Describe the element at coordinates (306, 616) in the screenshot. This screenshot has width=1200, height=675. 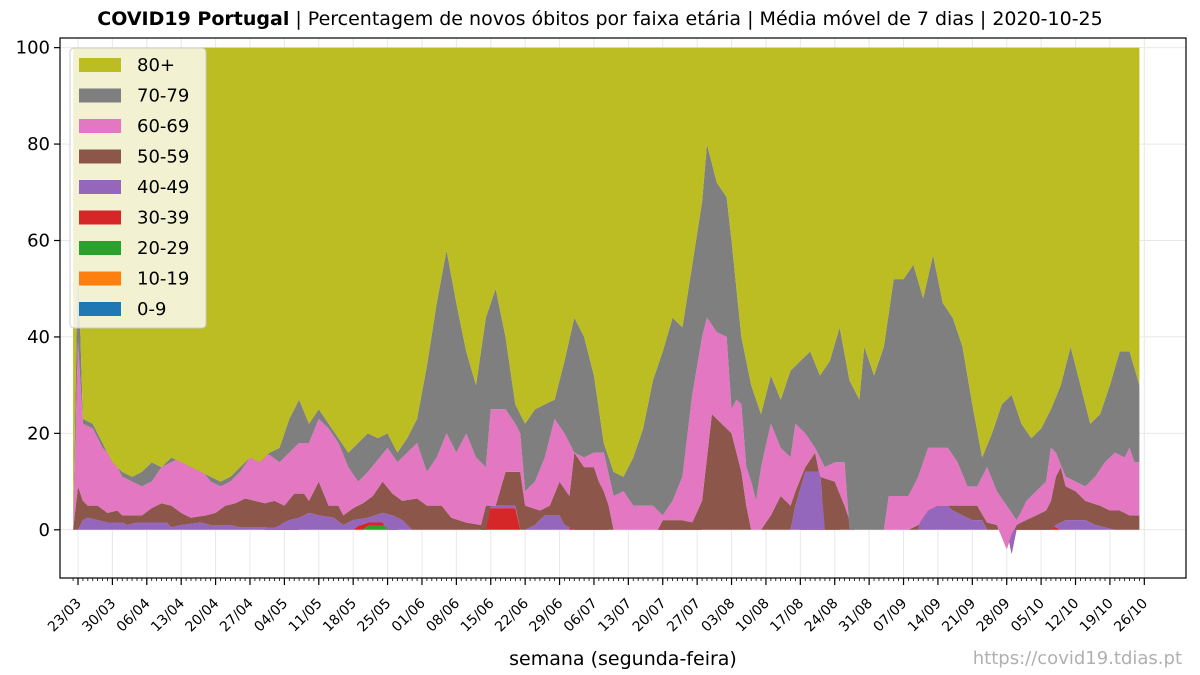
I see `x-tick-label: 11/05` at that location.